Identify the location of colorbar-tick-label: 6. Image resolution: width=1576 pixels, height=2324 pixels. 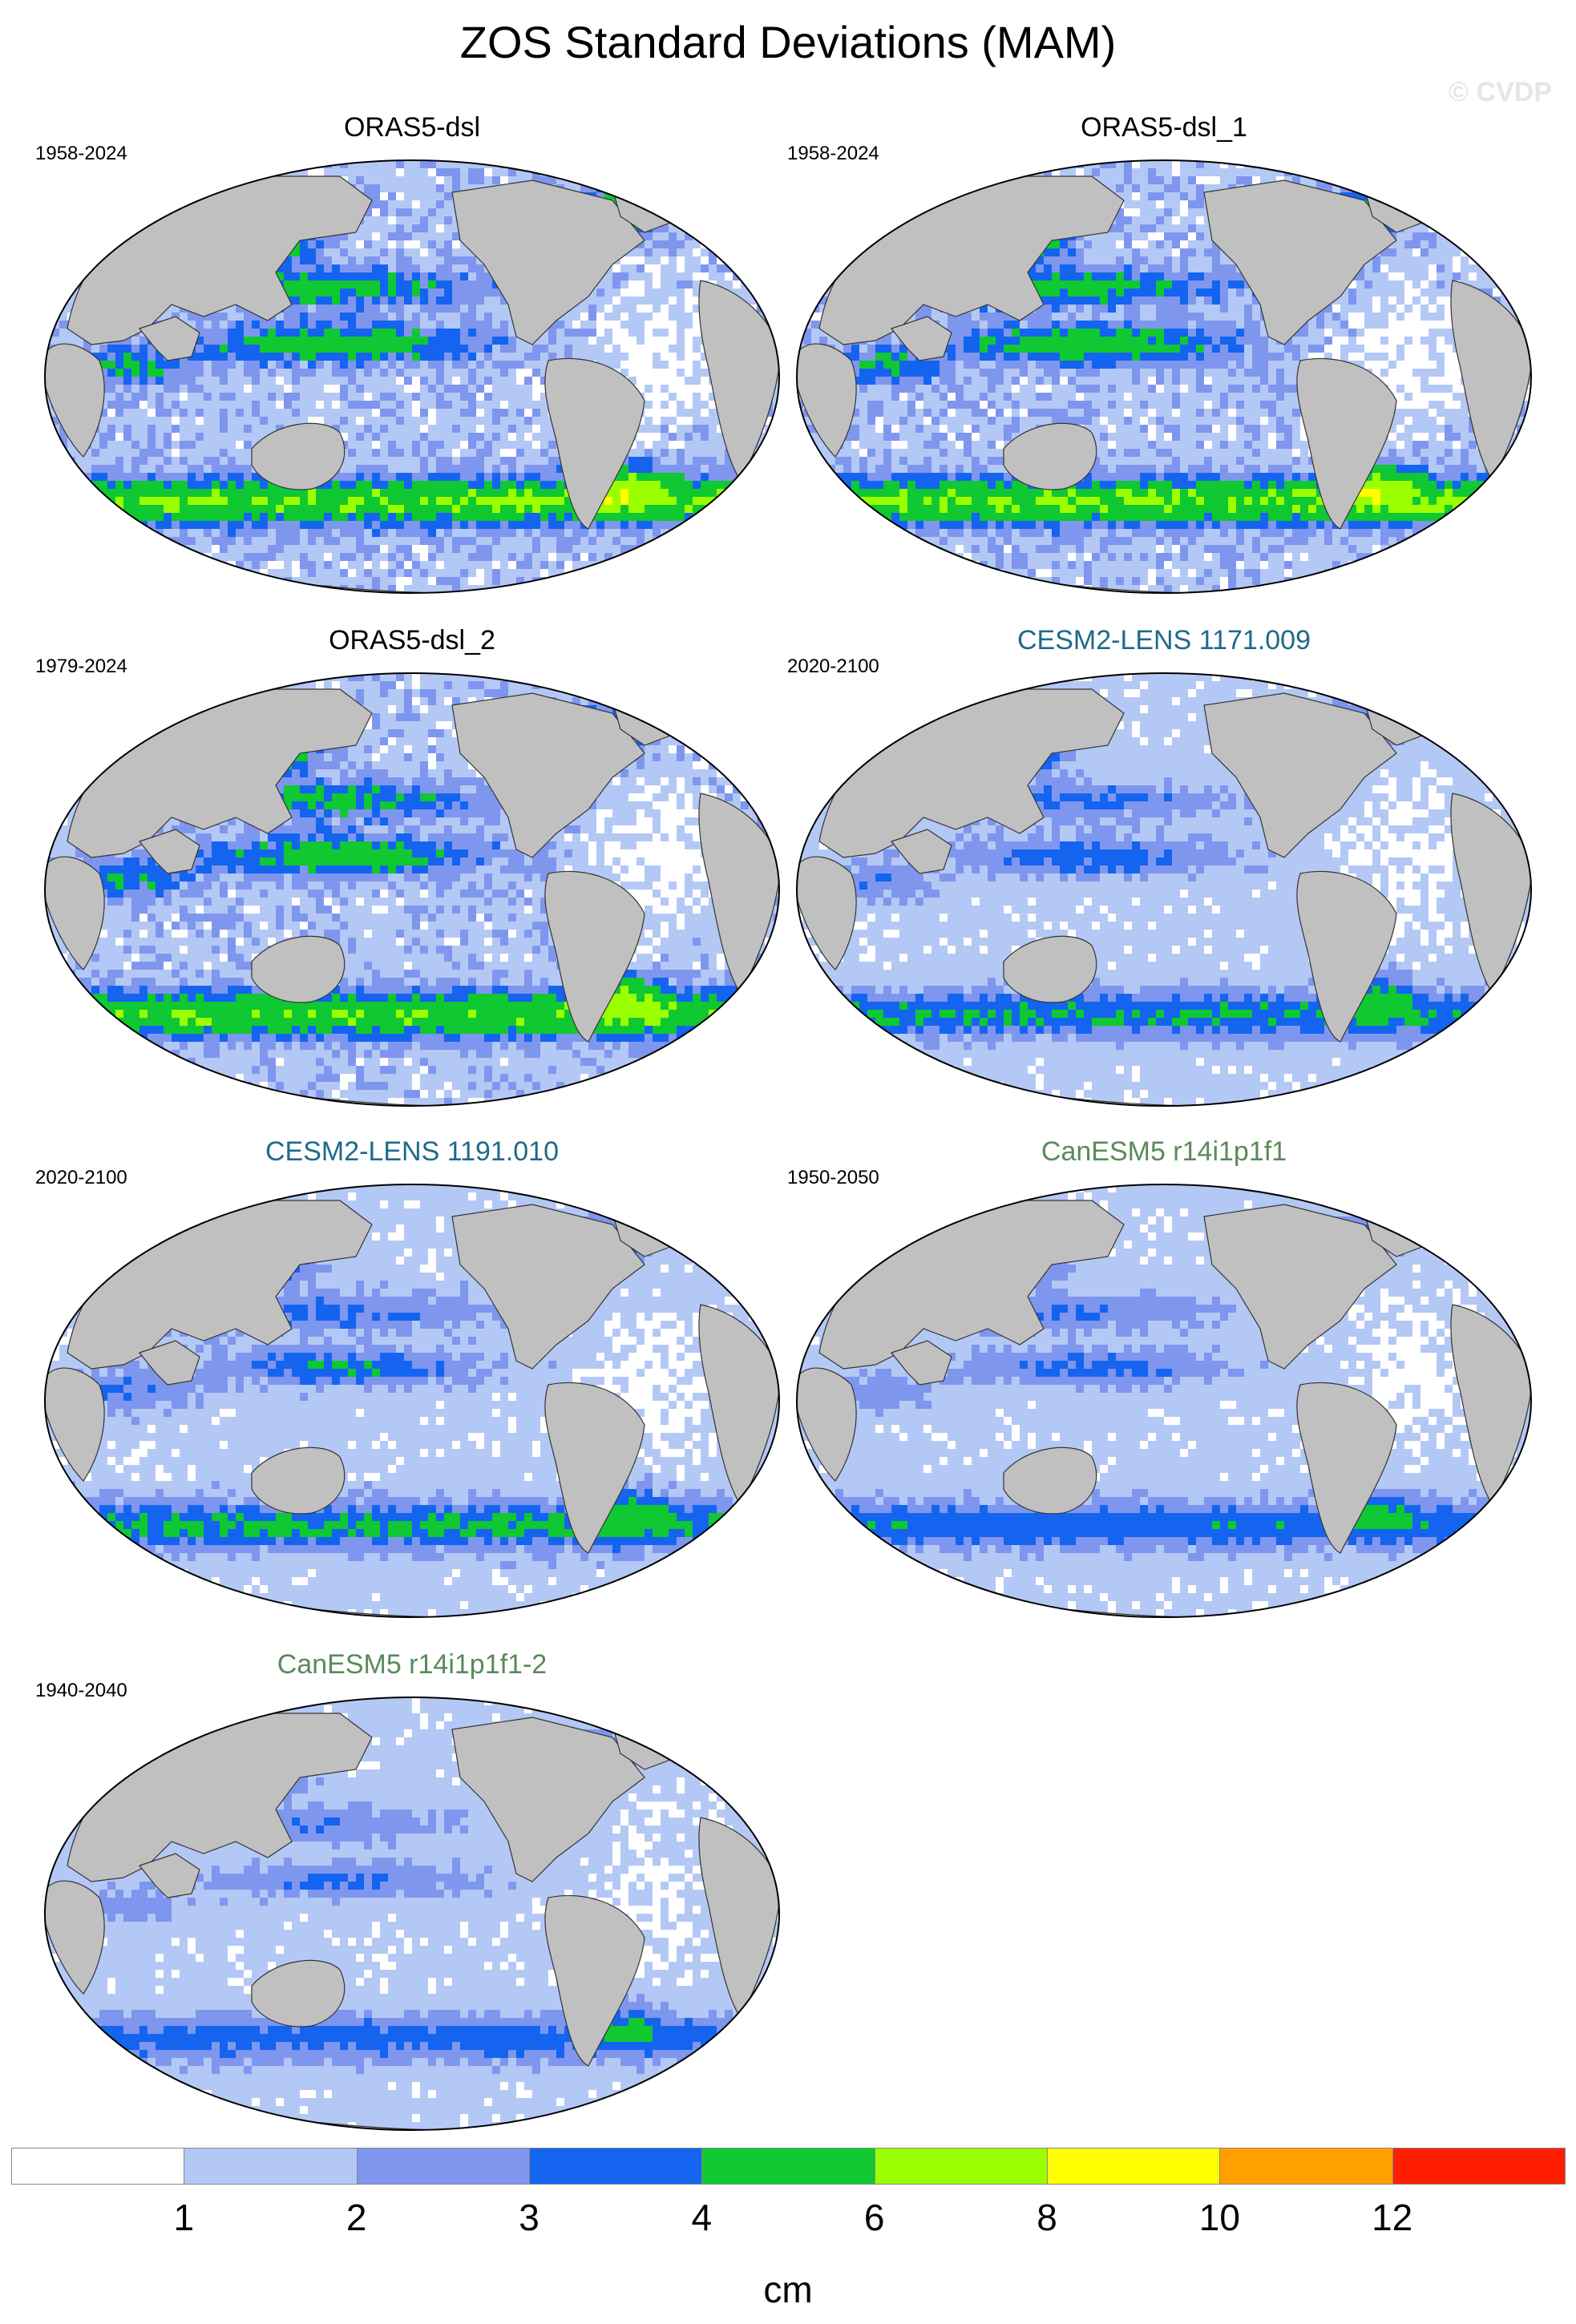
(874, 2217).